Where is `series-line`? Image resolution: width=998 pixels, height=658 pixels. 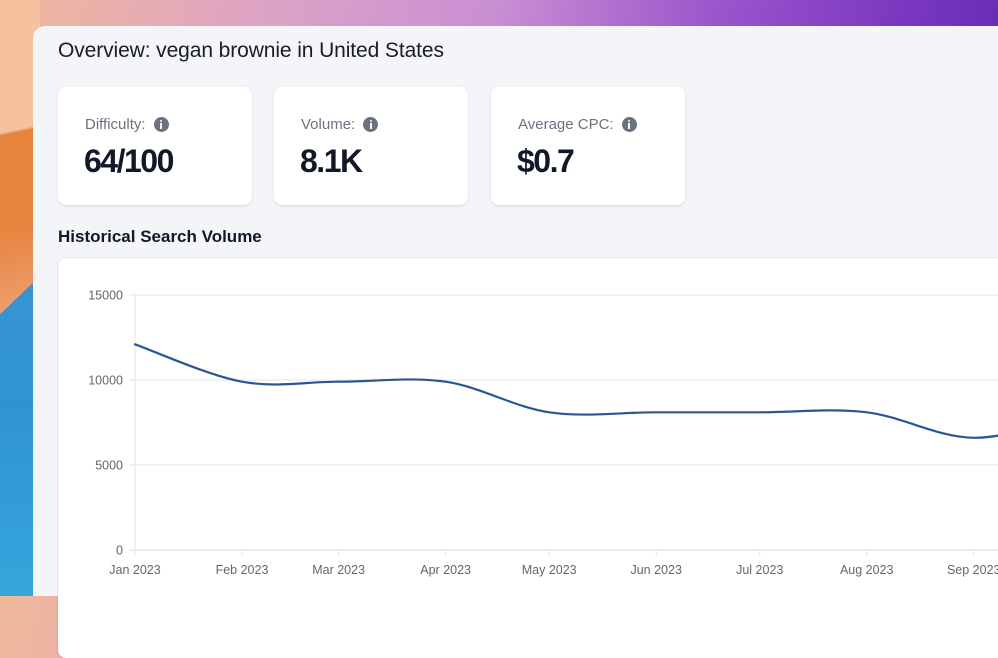
series-line is located at coordinates (565, 391).